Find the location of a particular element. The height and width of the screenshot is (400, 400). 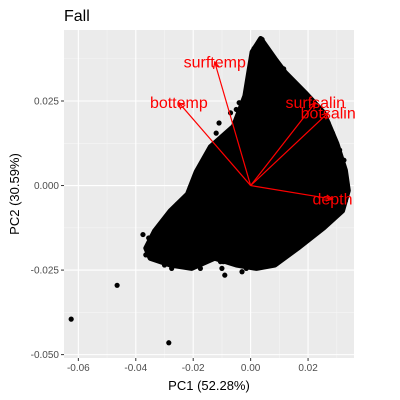

loading-vectors is located at coordinates (255, 131).